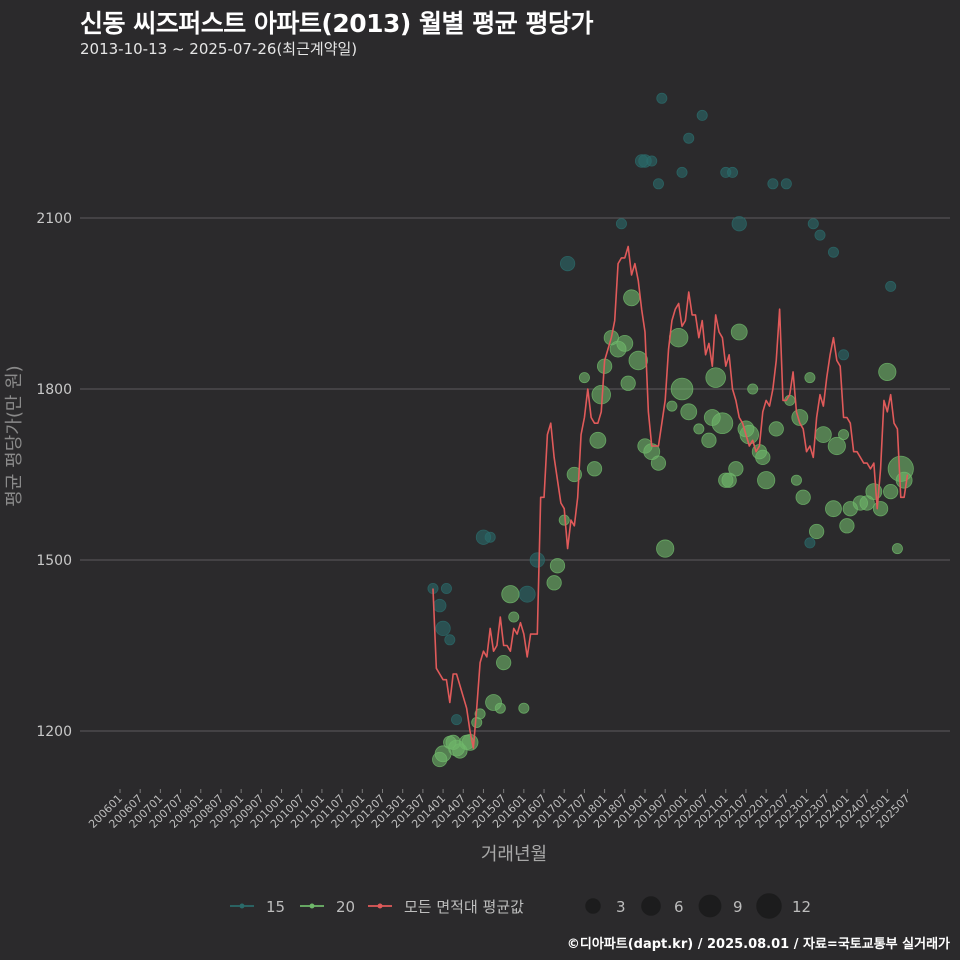 The width and height of the screenshot is (960, 960). What do you see at coordinates (679, 907) in the screenshot?
I see `legend-size-label-6: 6` at bounding box center [679, 907].